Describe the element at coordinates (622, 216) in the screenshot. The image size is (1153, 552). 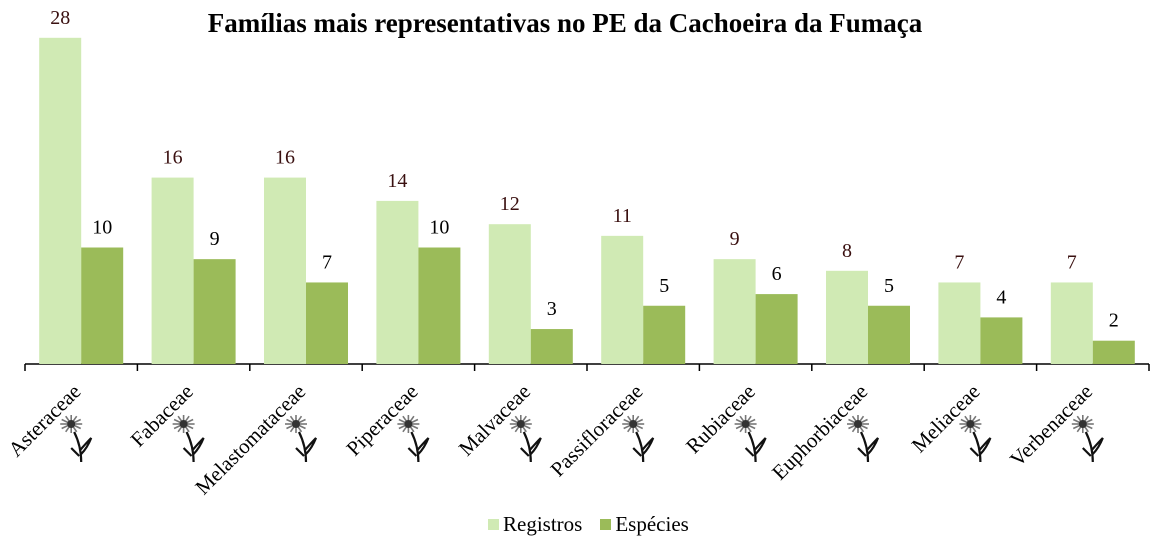
I see `data-label: 11` at that location.